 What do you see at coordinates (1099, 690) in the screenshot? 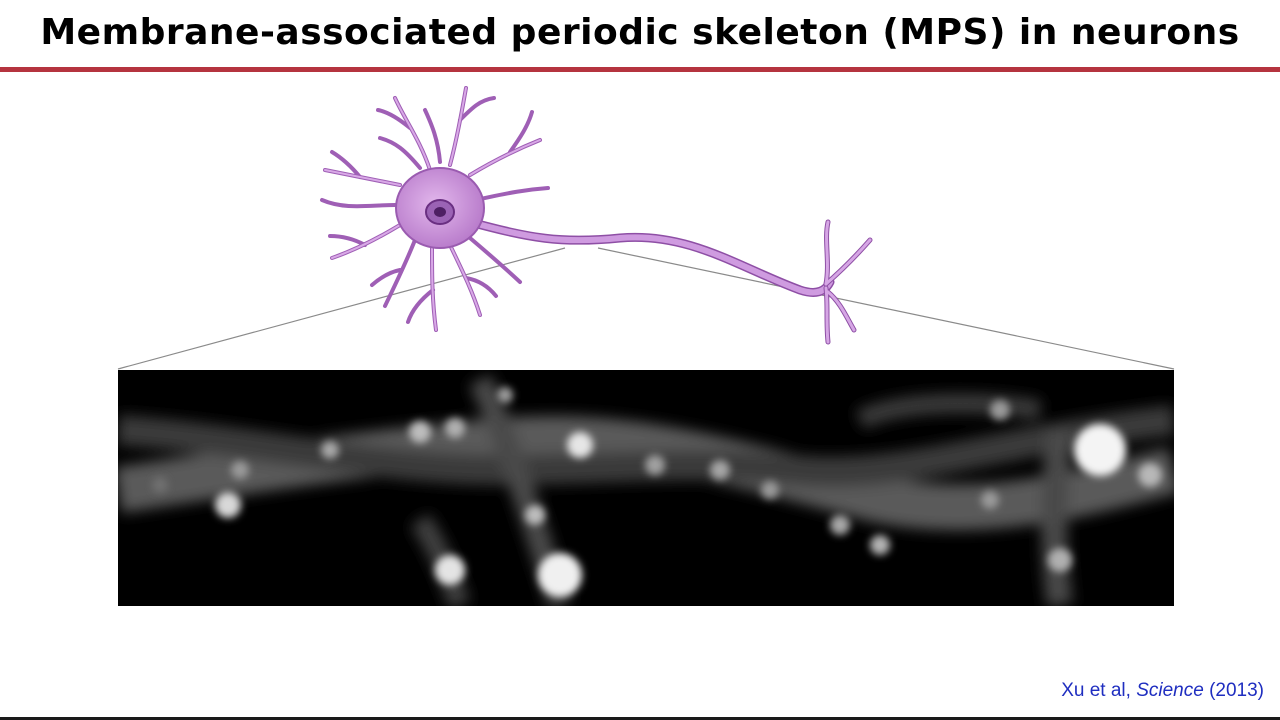
I see `citation-authors: Xu et al,` at bounding box center [1099, 690].